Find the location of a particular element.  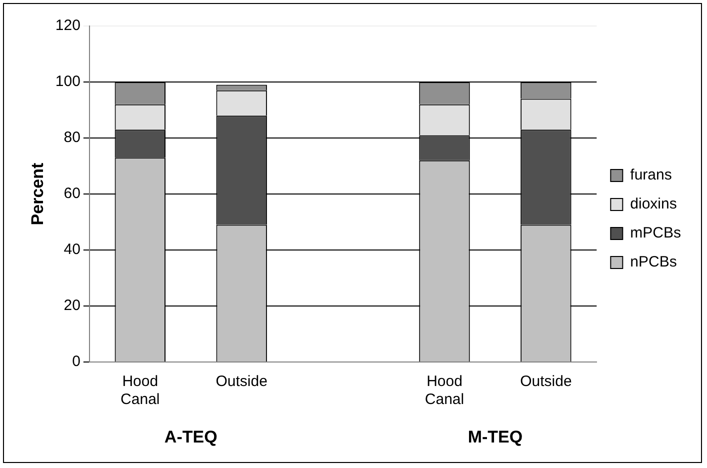

legend-label: mPCBs is located at coordinates (656, 233).